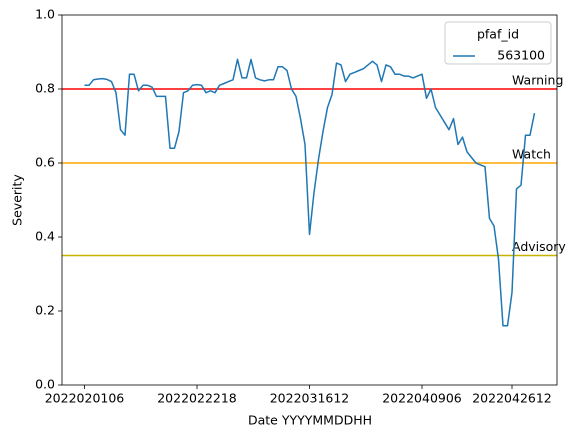 This screenshot has height=438, width=582. What do you see at coordinates (45, 310) in the screenshot?
I see `y-tick-label: 0.2` at bounding box center [45, 310].